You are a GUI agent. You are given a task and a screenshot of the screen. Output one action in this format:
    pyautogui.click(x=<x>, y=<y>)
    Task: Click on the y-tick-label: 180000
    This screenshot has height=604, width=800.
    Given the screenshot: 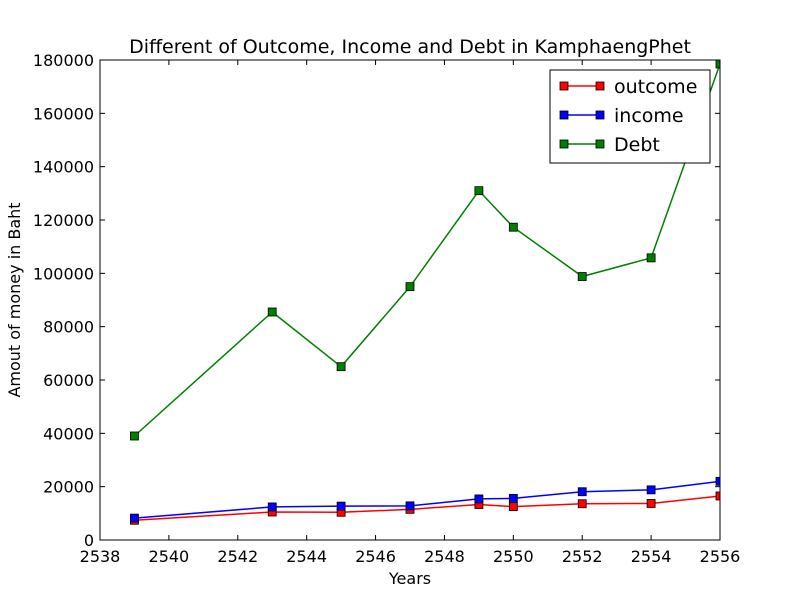 What is the action you would take?
    pyautogui.click(x=63, y=60)
    